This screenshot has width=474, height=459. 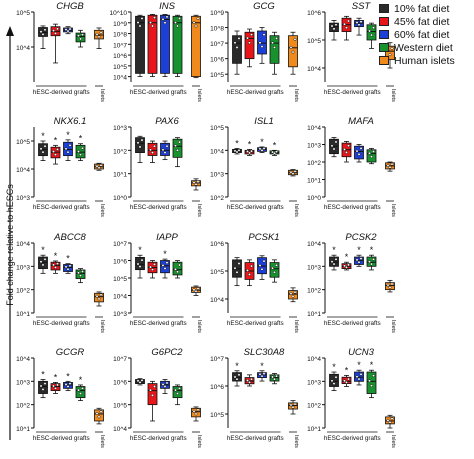 I want to click on grafts-label-ucn3: hESC-derived grafts, so click(x=352, y=438).